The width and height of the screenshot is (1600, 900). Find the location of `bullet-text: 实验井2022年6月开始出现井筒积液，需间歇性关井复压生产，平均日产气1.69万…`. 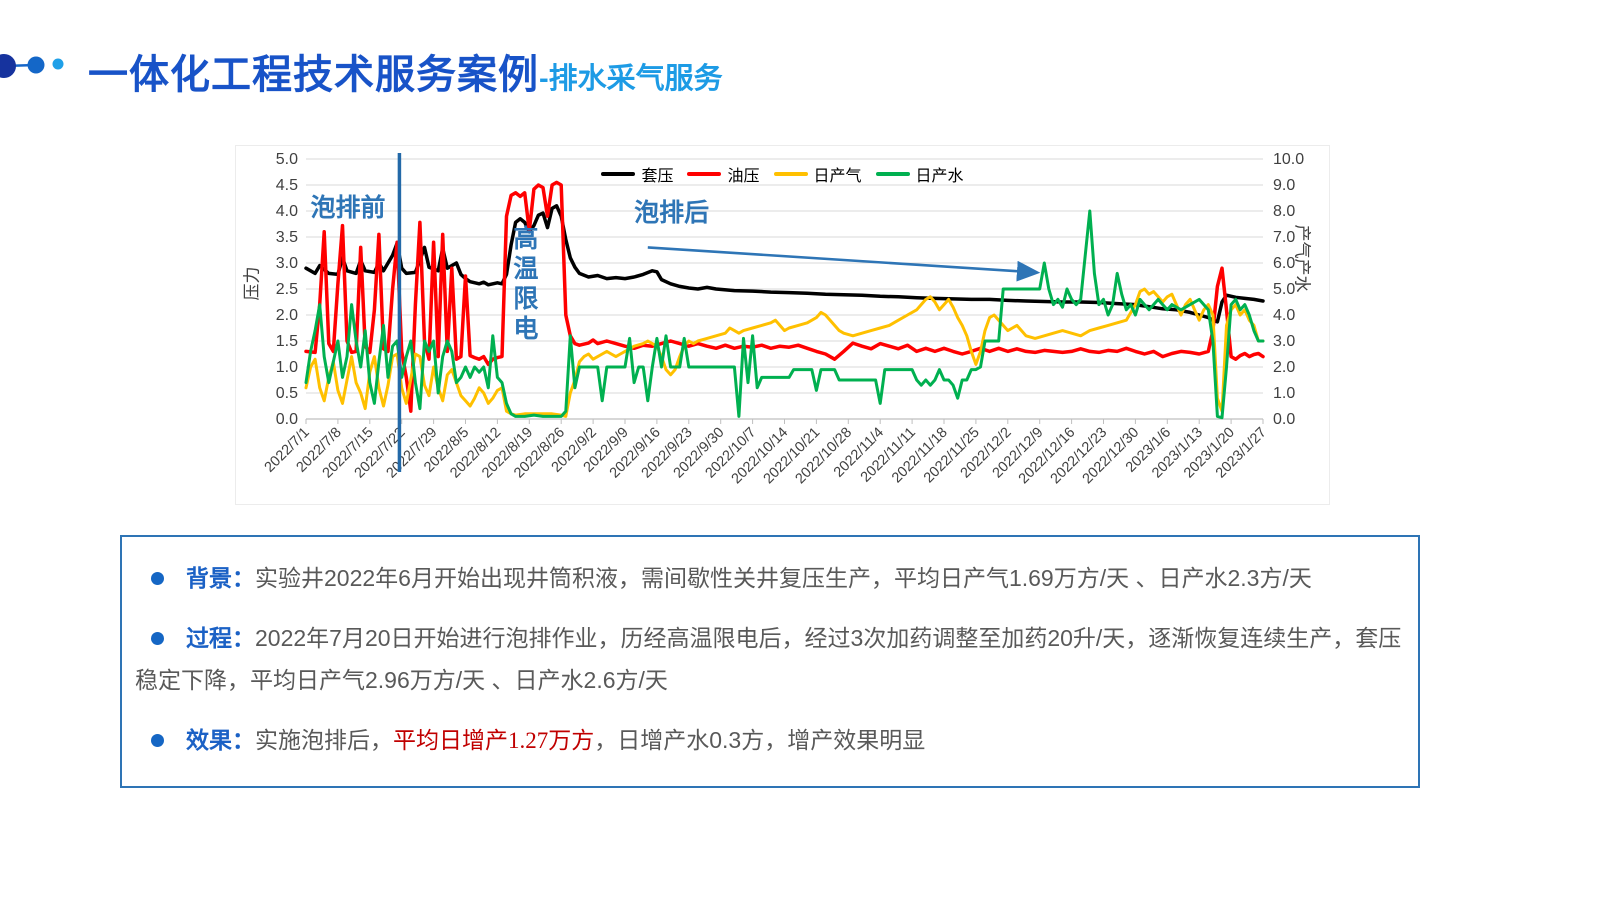

bullet-text: 实验井2022年6月开始出现井筒积液，需间歇性关井复压生产，平均日产气1.69万… is located at coordinates (783, 578).